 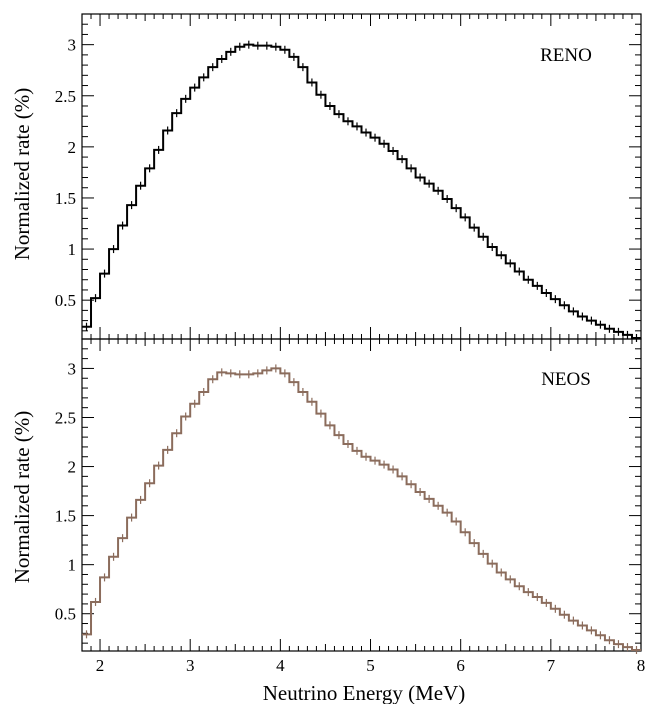 What do you see at coordinates (65, 614) in the screenshot?
I see `y-tick-label-neos: 0.5` at bounding box center [65, 614].